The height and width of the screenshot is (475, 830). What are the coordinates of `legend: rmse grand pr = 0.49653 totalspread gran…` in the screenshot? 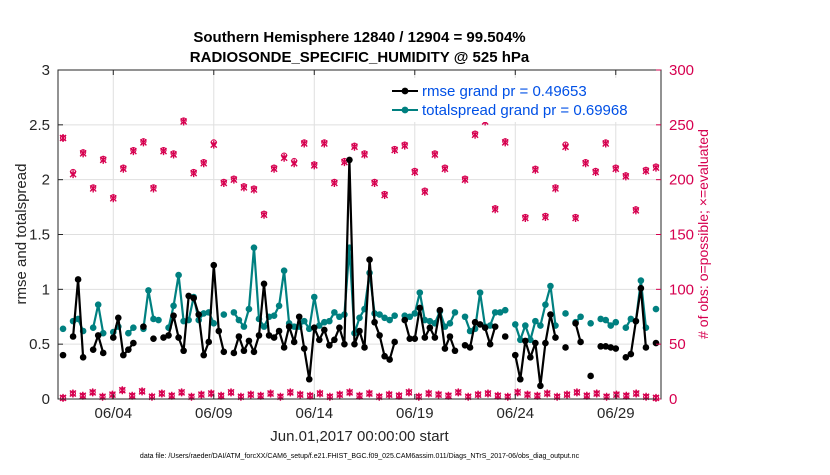 It's located at (524, 100).